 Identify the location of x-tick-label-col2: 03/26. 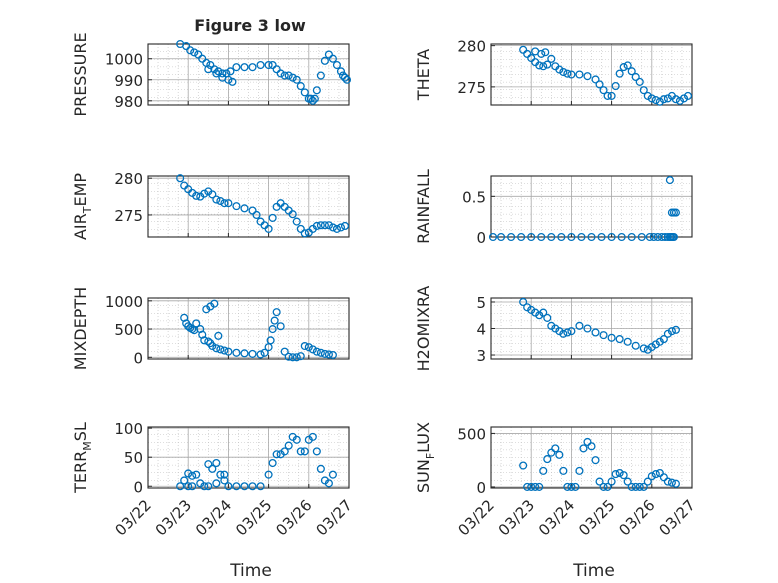
(636, 517).